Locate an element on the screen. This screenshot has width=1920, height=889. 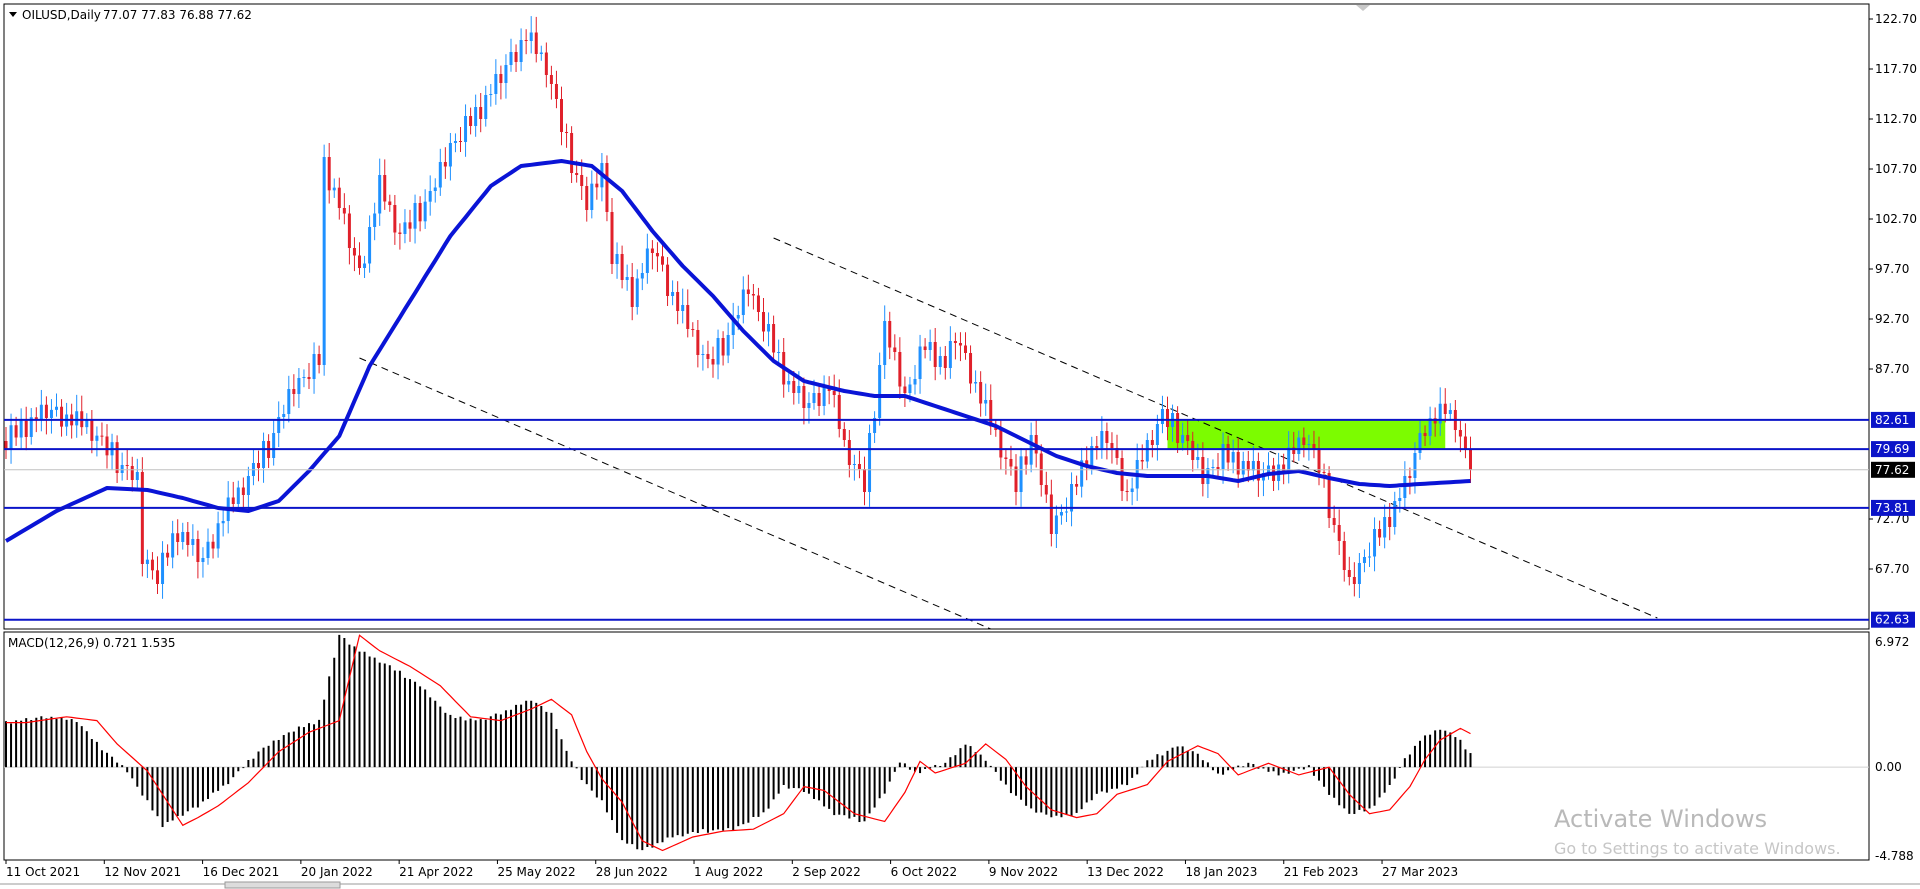
time-tick-label: 21 Apr 2022 is located at coordinates (436, 872).